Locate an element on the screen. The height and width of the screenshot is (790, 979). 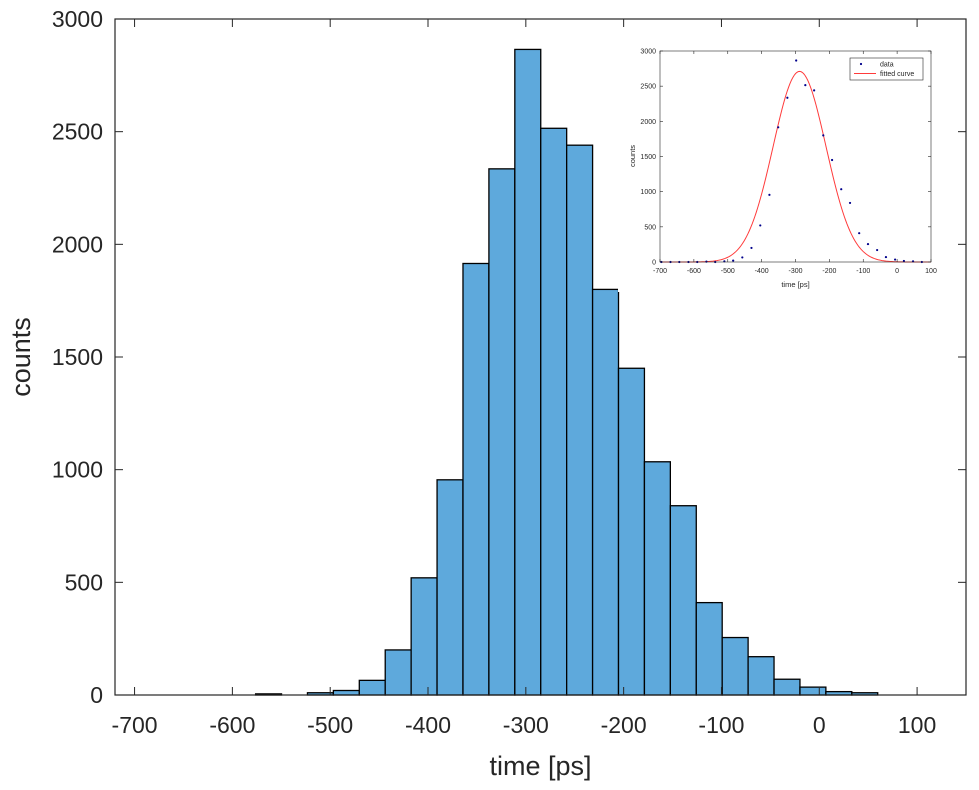
inset-x-axis-title: time [ps] is located at coordinates (795, 284).